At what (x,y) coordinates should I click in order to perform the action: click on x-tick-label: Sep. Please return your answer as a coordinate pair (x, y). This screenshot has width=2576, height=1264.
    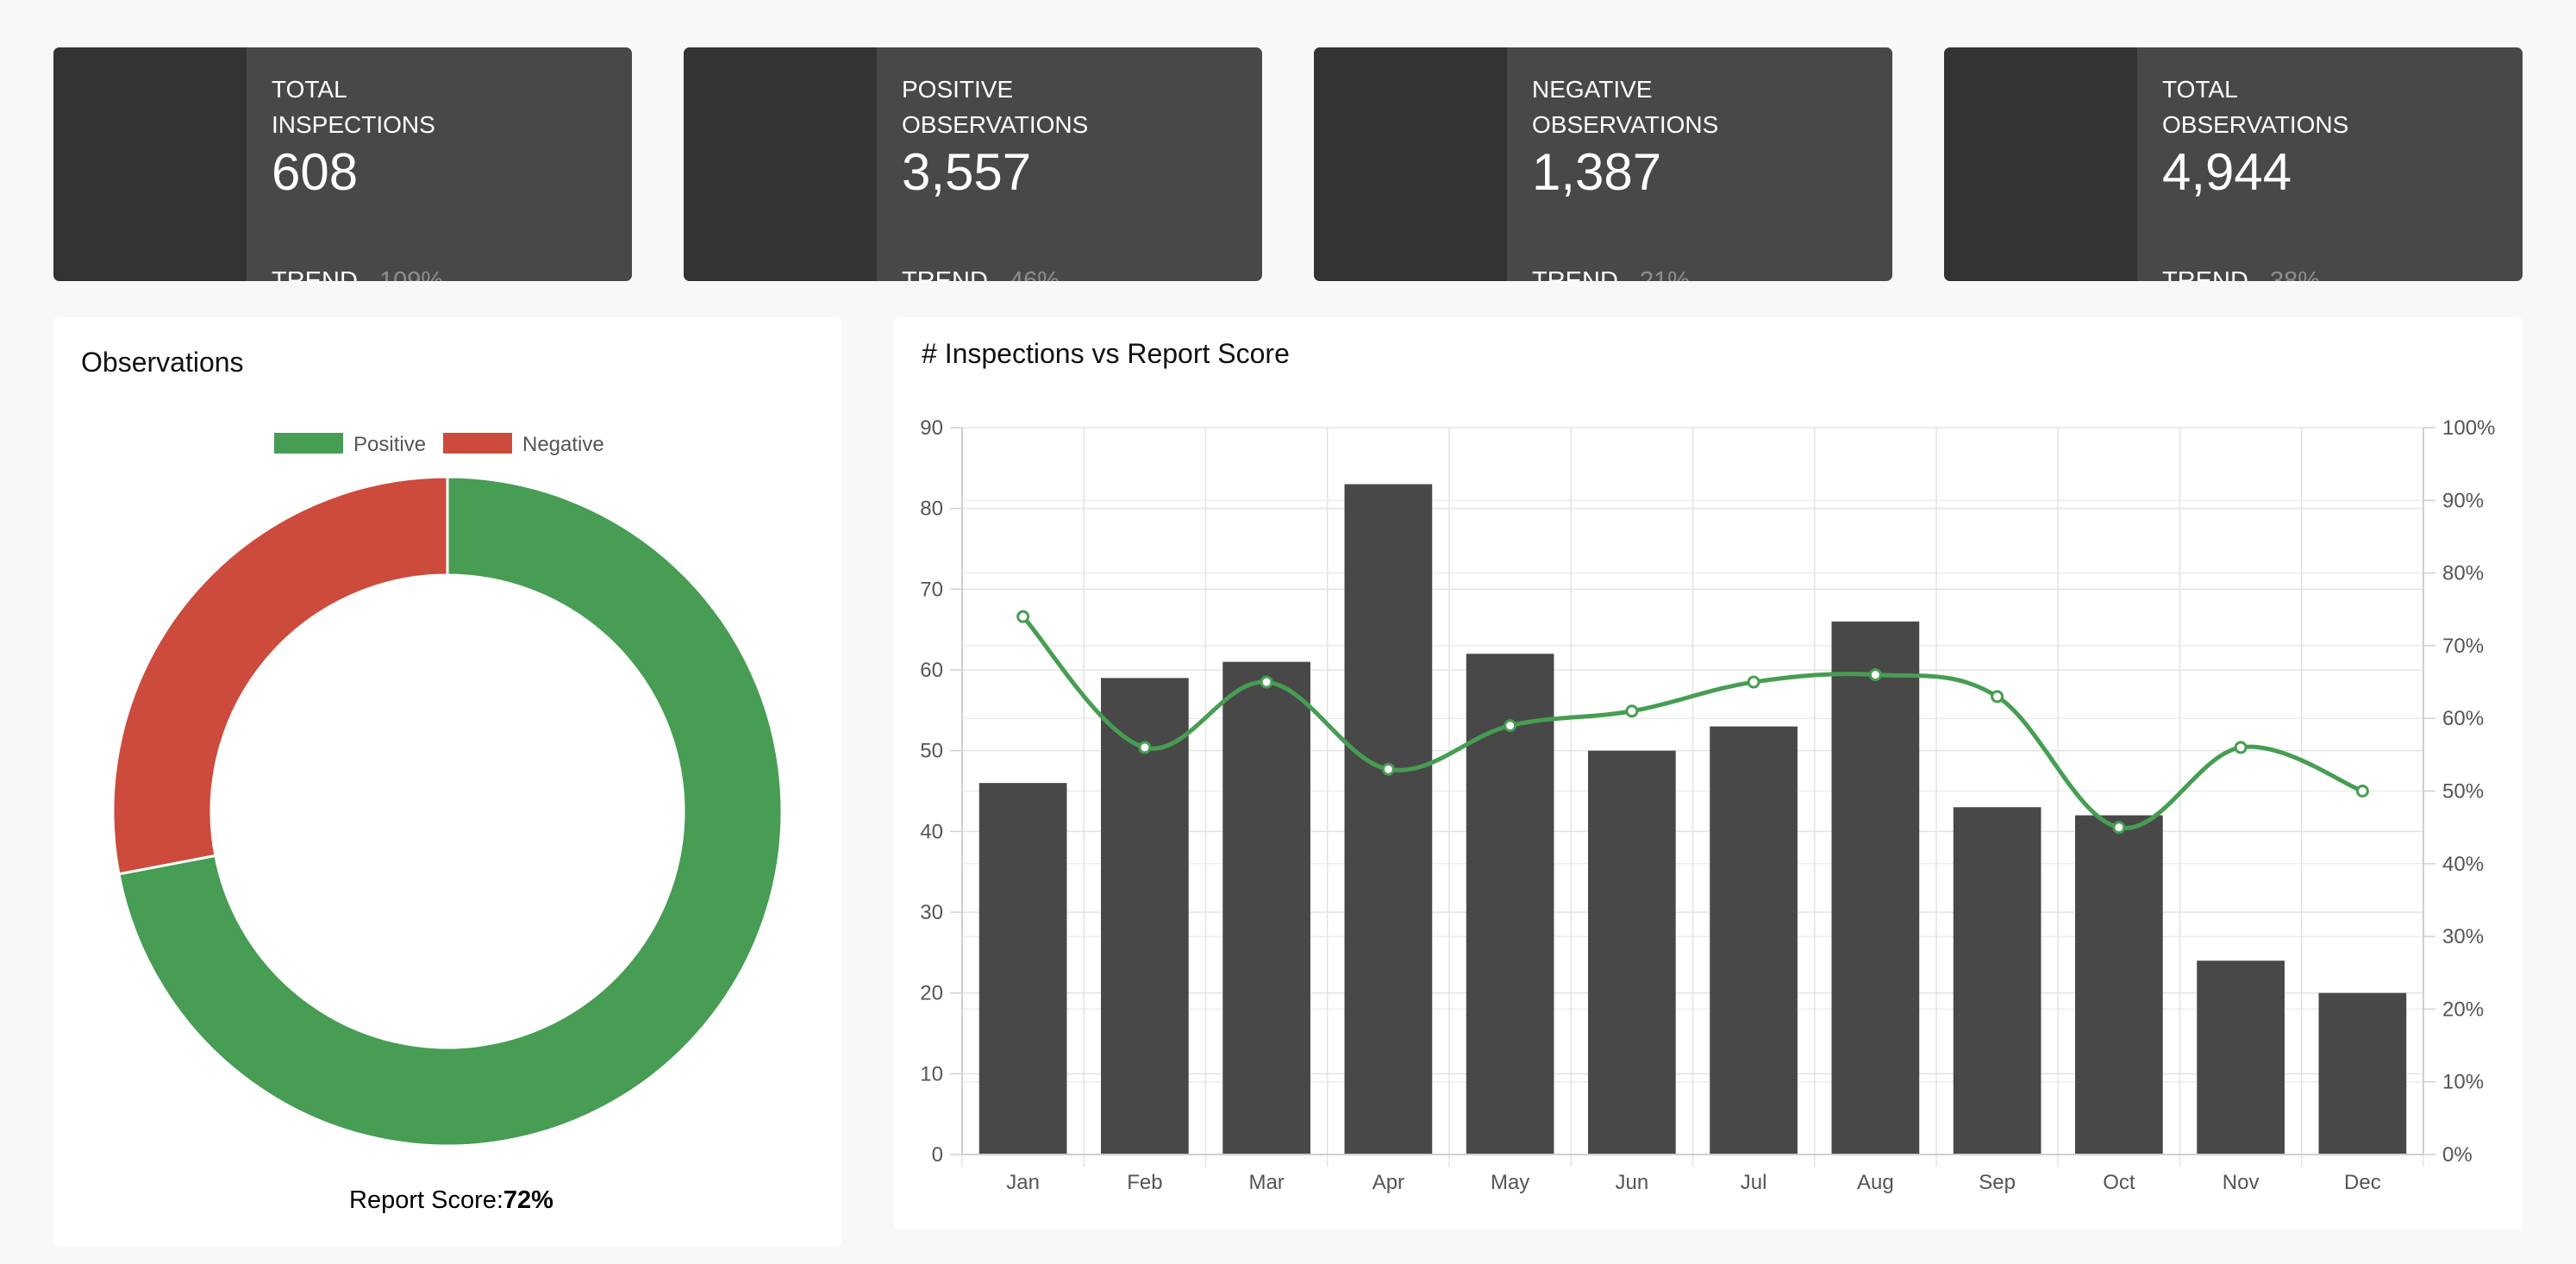
    Looking at the image, I should click on (1997, 1182).